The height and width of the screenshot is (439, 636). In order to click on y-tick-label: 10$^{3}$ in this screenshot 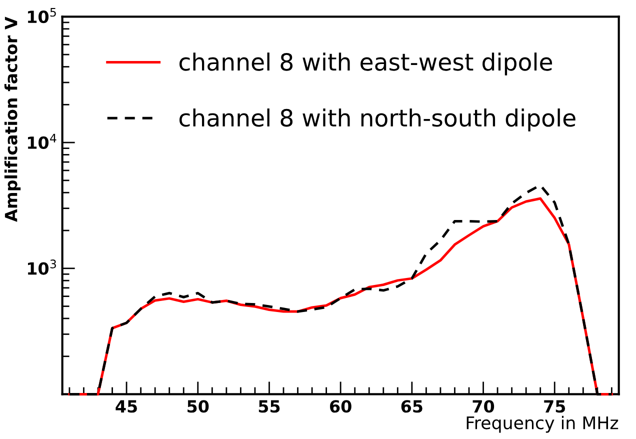, I will do `click(42, 267)`.